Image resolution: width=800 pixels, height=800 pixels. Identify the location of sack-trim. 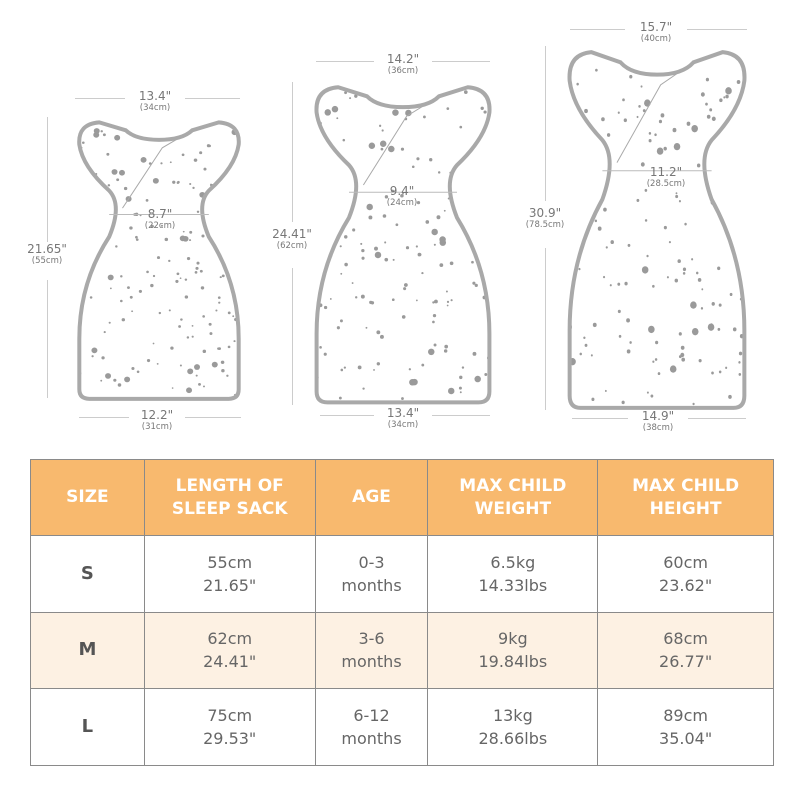
(402, 244).